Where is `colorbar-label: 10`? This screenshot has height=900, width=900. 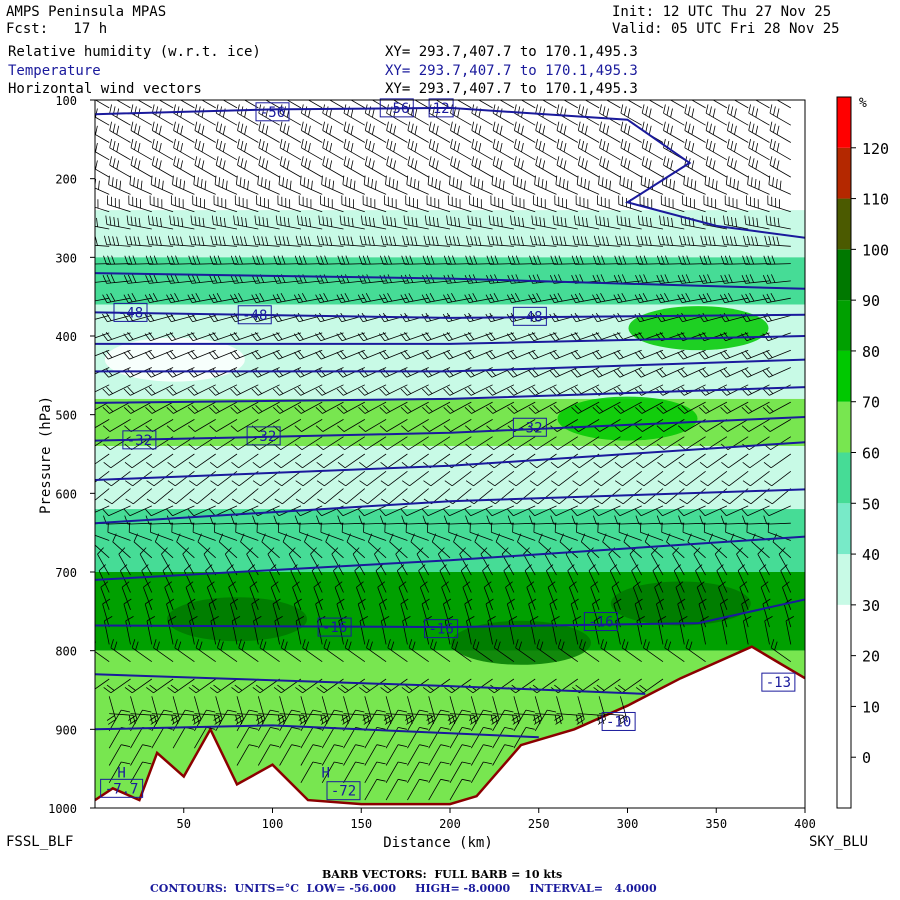
colorbar-label: 10 is located at coordinates (871, 707).